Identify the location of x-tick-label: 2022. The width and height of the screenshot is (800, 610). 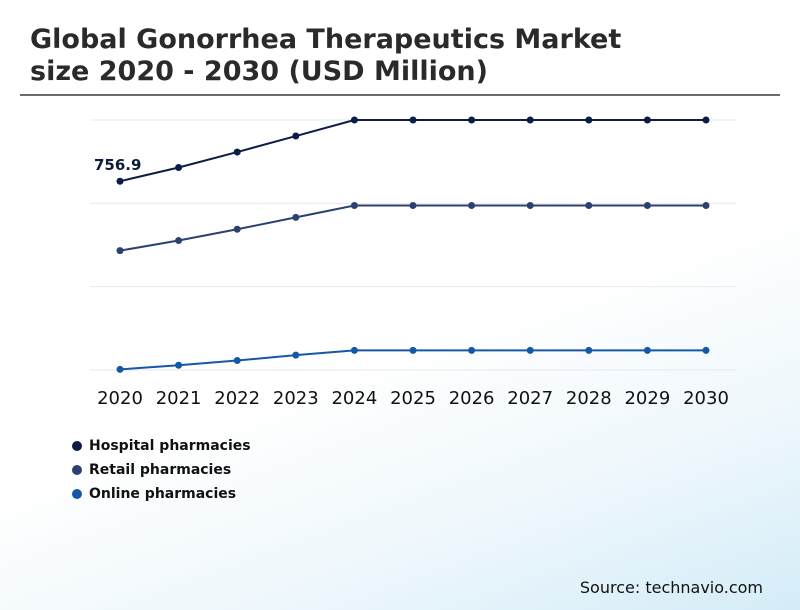
(237, 398).